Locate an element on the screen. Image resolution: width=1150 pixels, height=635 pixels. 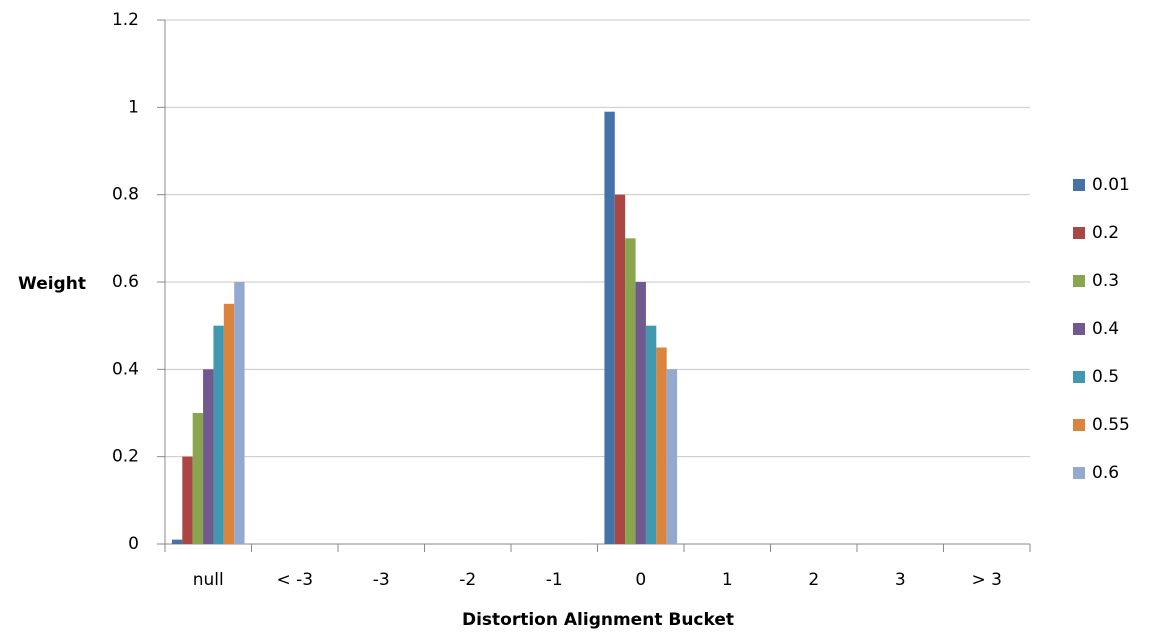
x-tick-label: -3 is located at coordinates (381, 580).